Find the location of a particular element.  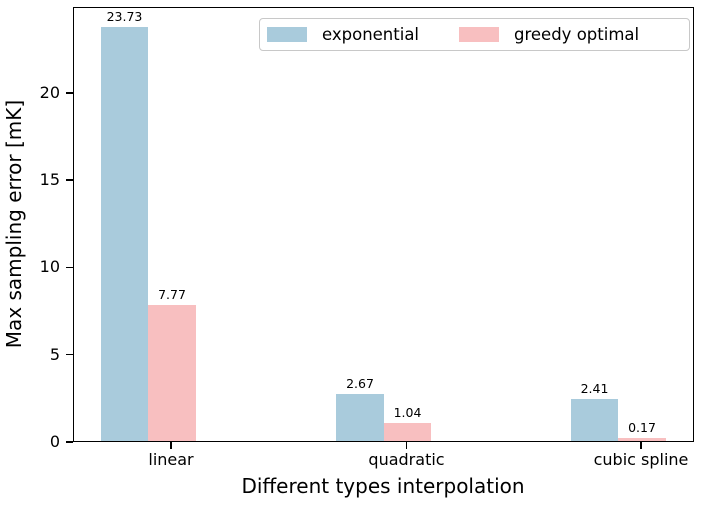

x-tick-label-linear: linear is located at coordinates (171, 459).